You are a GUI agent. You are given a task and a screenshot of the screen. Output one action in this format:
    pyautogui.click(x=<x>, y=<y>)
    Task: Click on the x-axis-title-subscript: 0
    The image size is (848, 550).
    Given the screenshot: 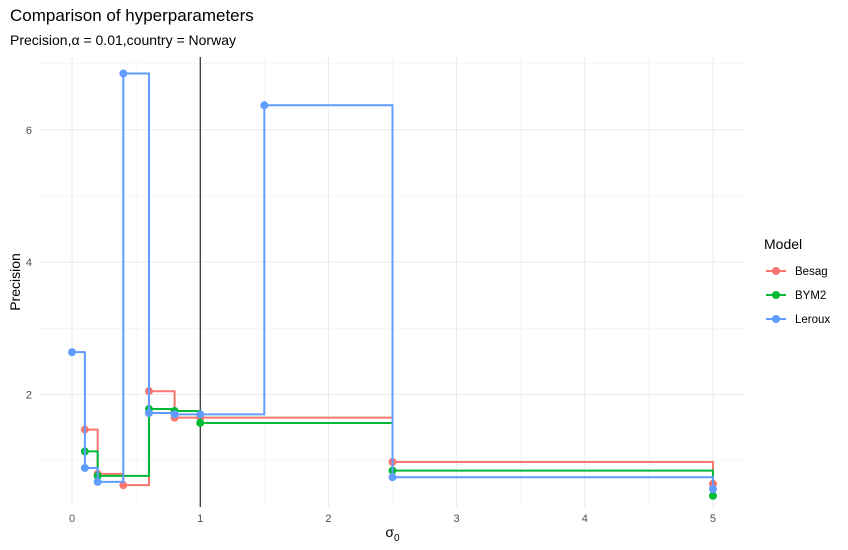 What is the action you would take?
    pyautogui.click(x=397, y=538)
    